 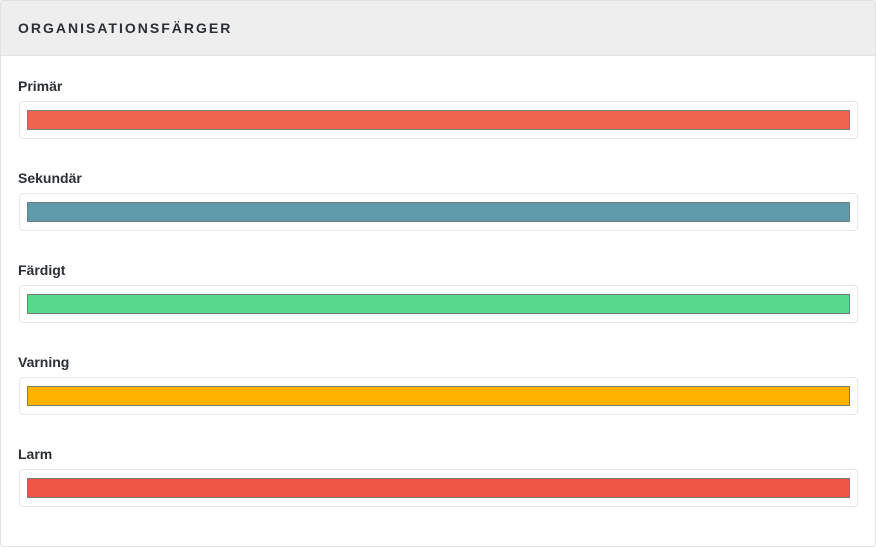 I want to click on warning-color-picker, so click(x=438, y=396).